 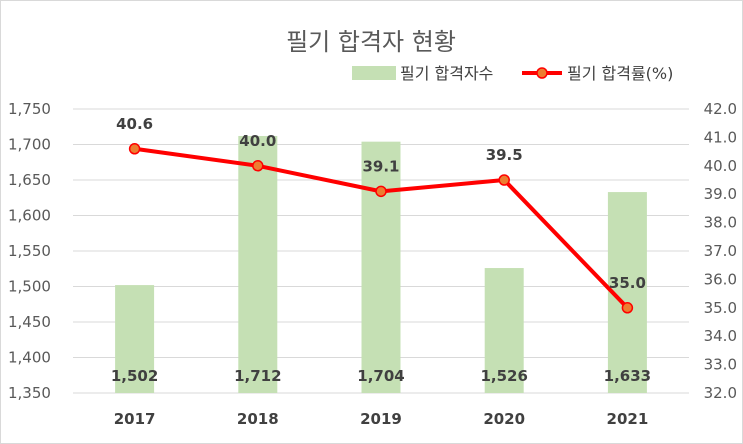 I want to click on x-tick-label: 2021, so click(x=628, y=419).